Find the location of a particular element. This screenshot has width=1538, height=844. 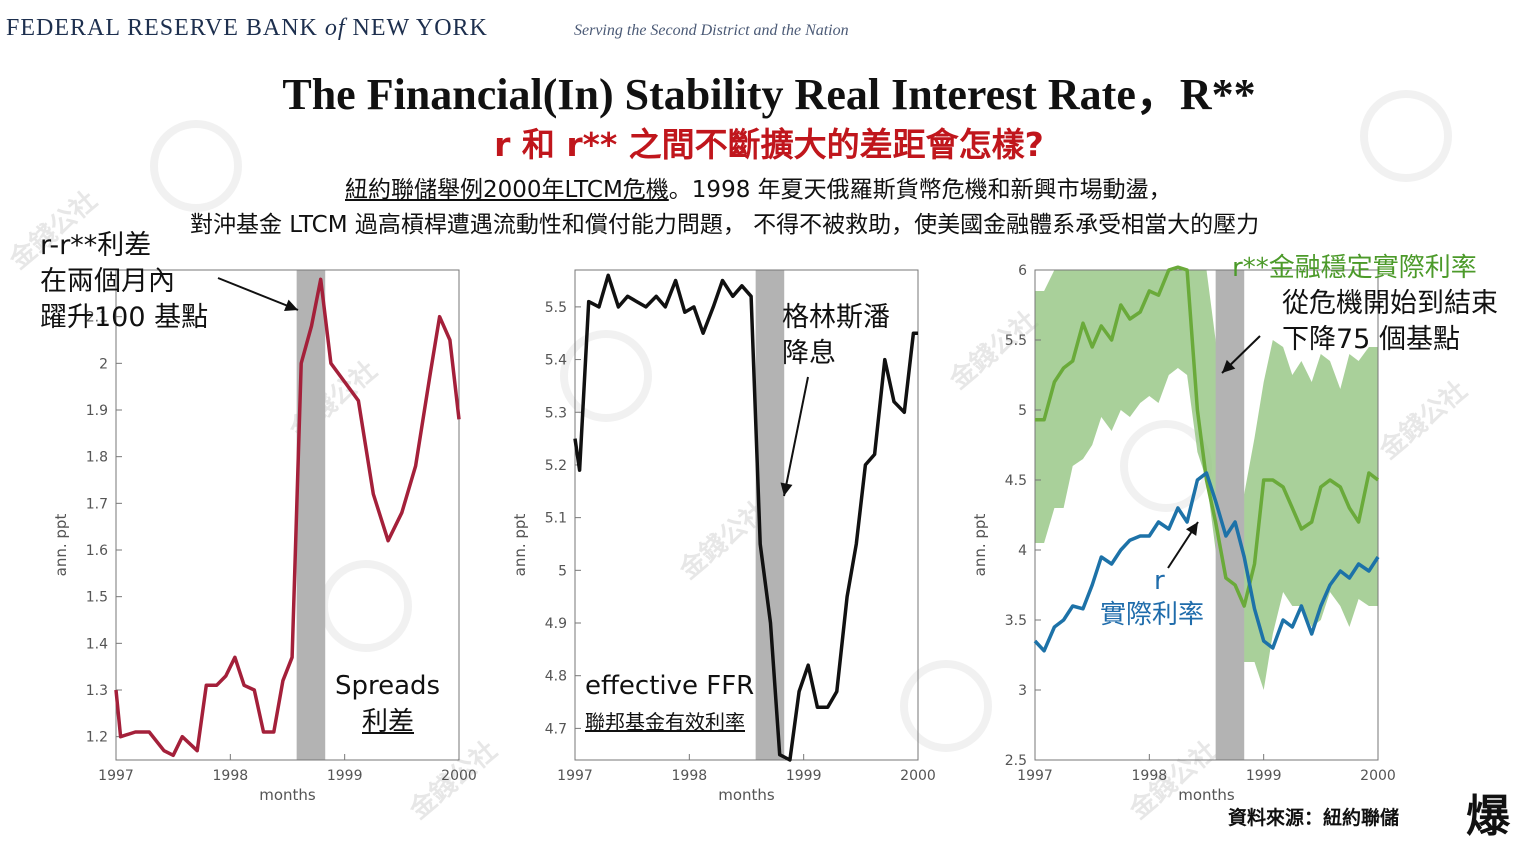

ffr-series-line is located at coordinates (745, 517).